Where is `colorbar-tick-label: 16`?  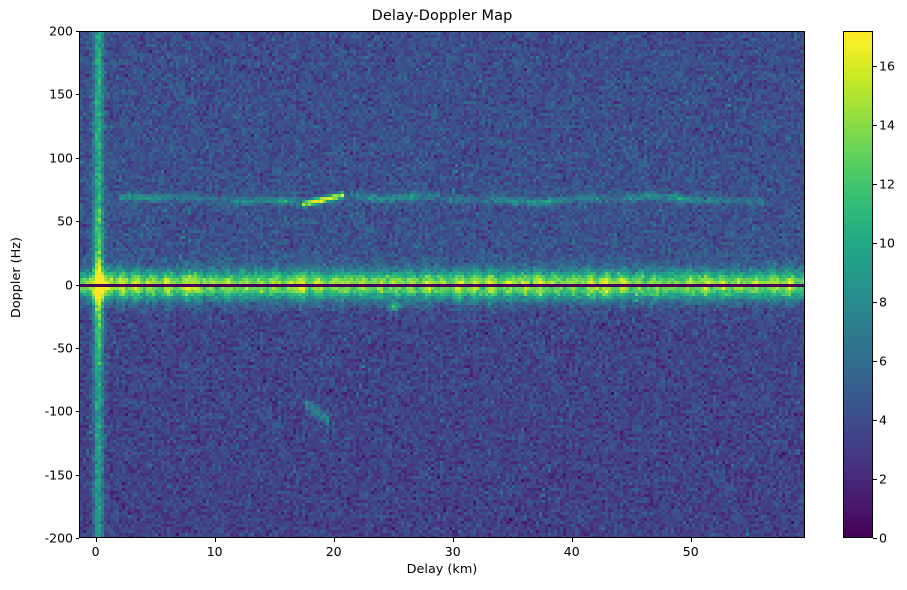 colorbar-tick-label: 16 is located at coordinates (887, 66).